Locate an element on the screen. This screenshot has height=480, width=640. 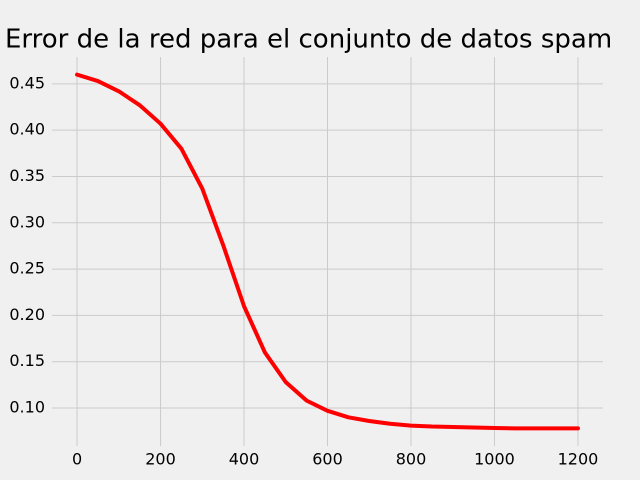
y-tick-label: 0.10 is located at coordinates (27, 407).